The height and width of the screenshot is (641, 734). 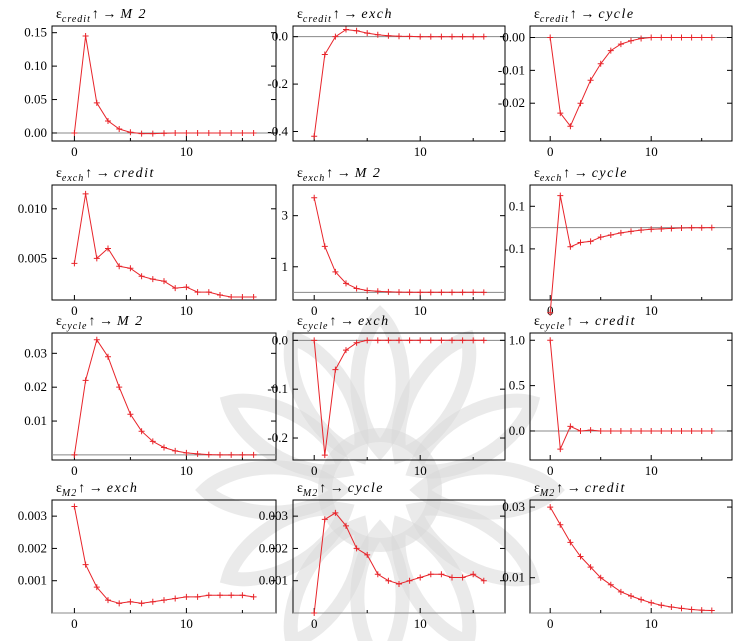 What do you see at coordinates (97, 490) in the screenshot?
I see `panel-title: εM2↑ → exch` at bounding box center [97, 490].